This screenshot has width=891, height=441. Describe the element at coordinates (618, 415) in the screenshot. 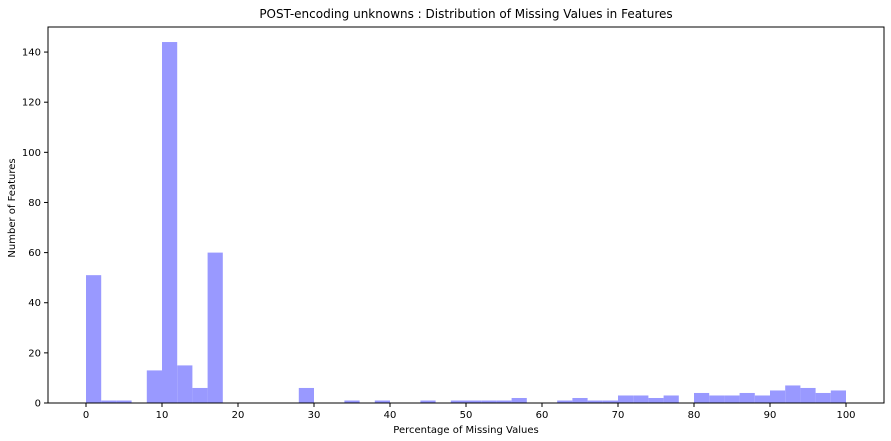

I see `x-tick-label-7: 70` at that location.